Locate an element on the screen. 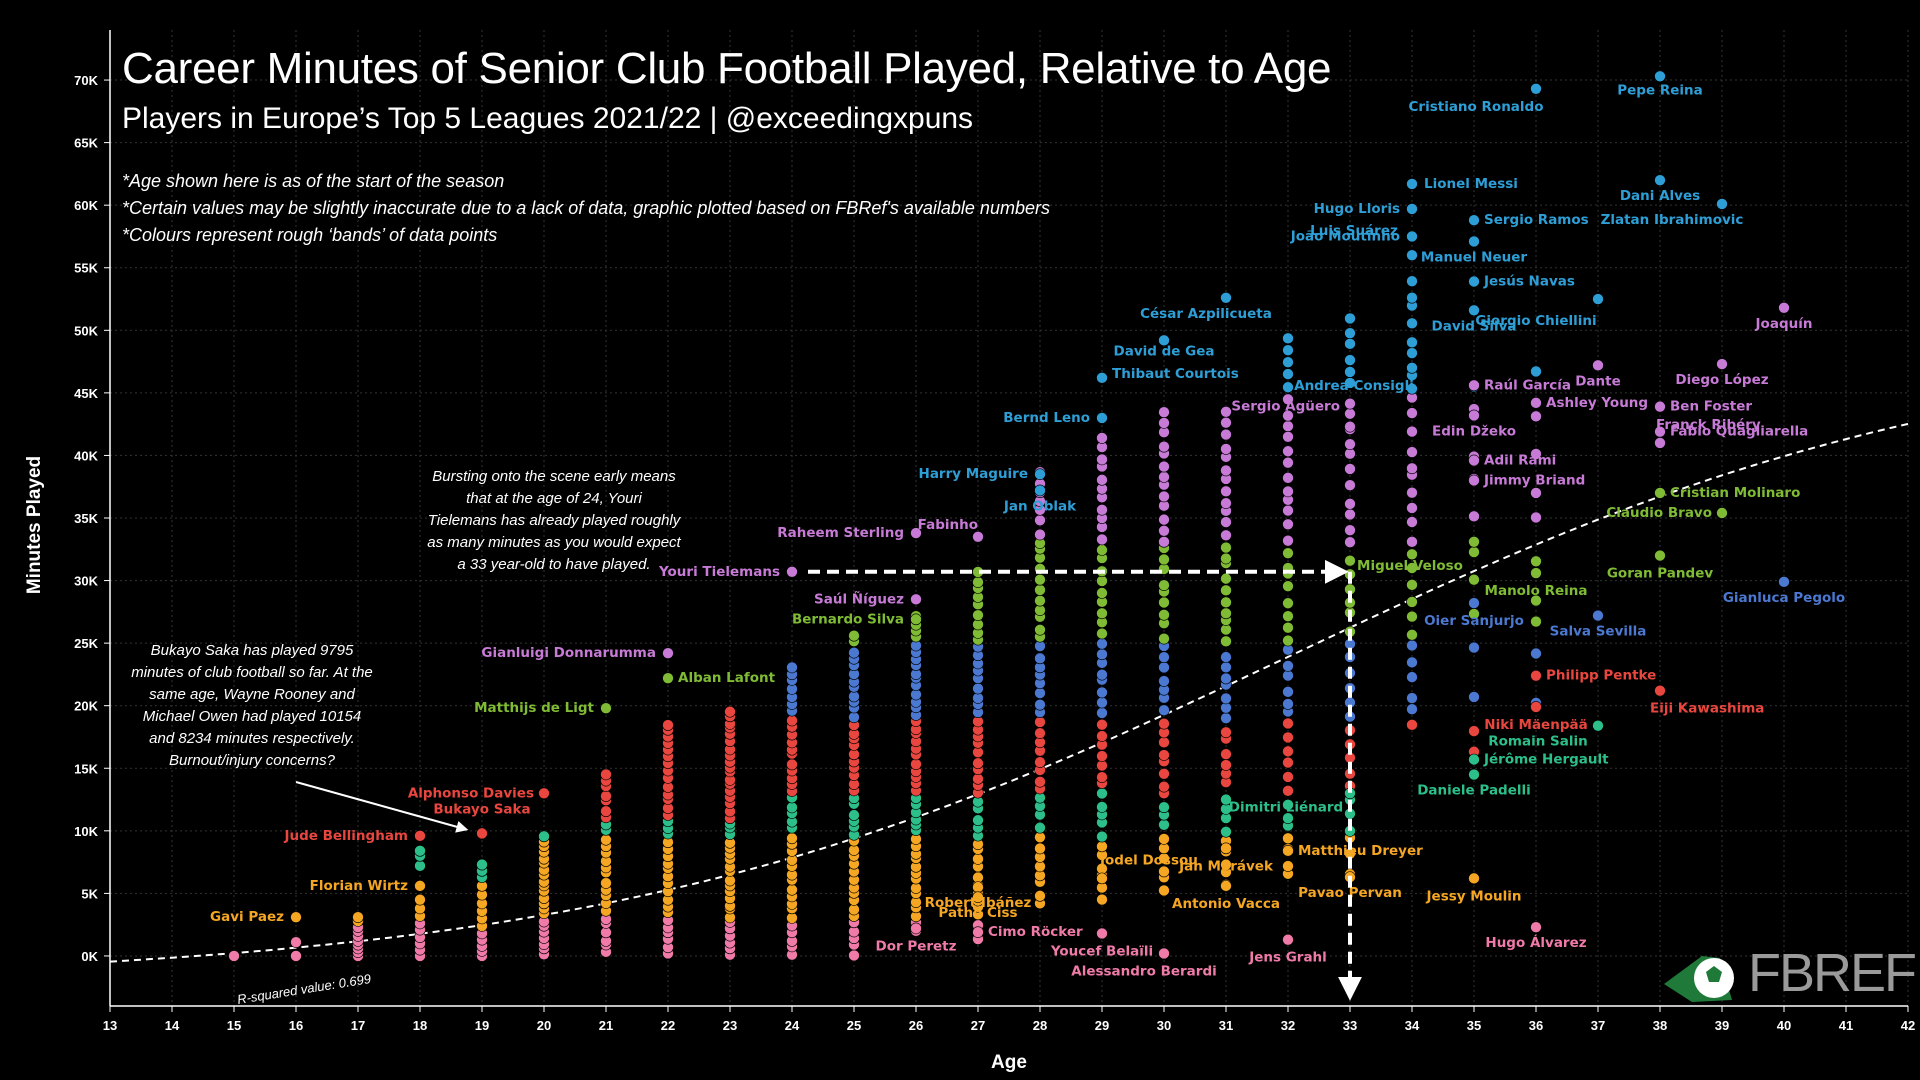 Image resolution: width=1920 pixels, height=1080 pixels. point-label: Eiji Kawashima is located at coordinates (1707, 709).